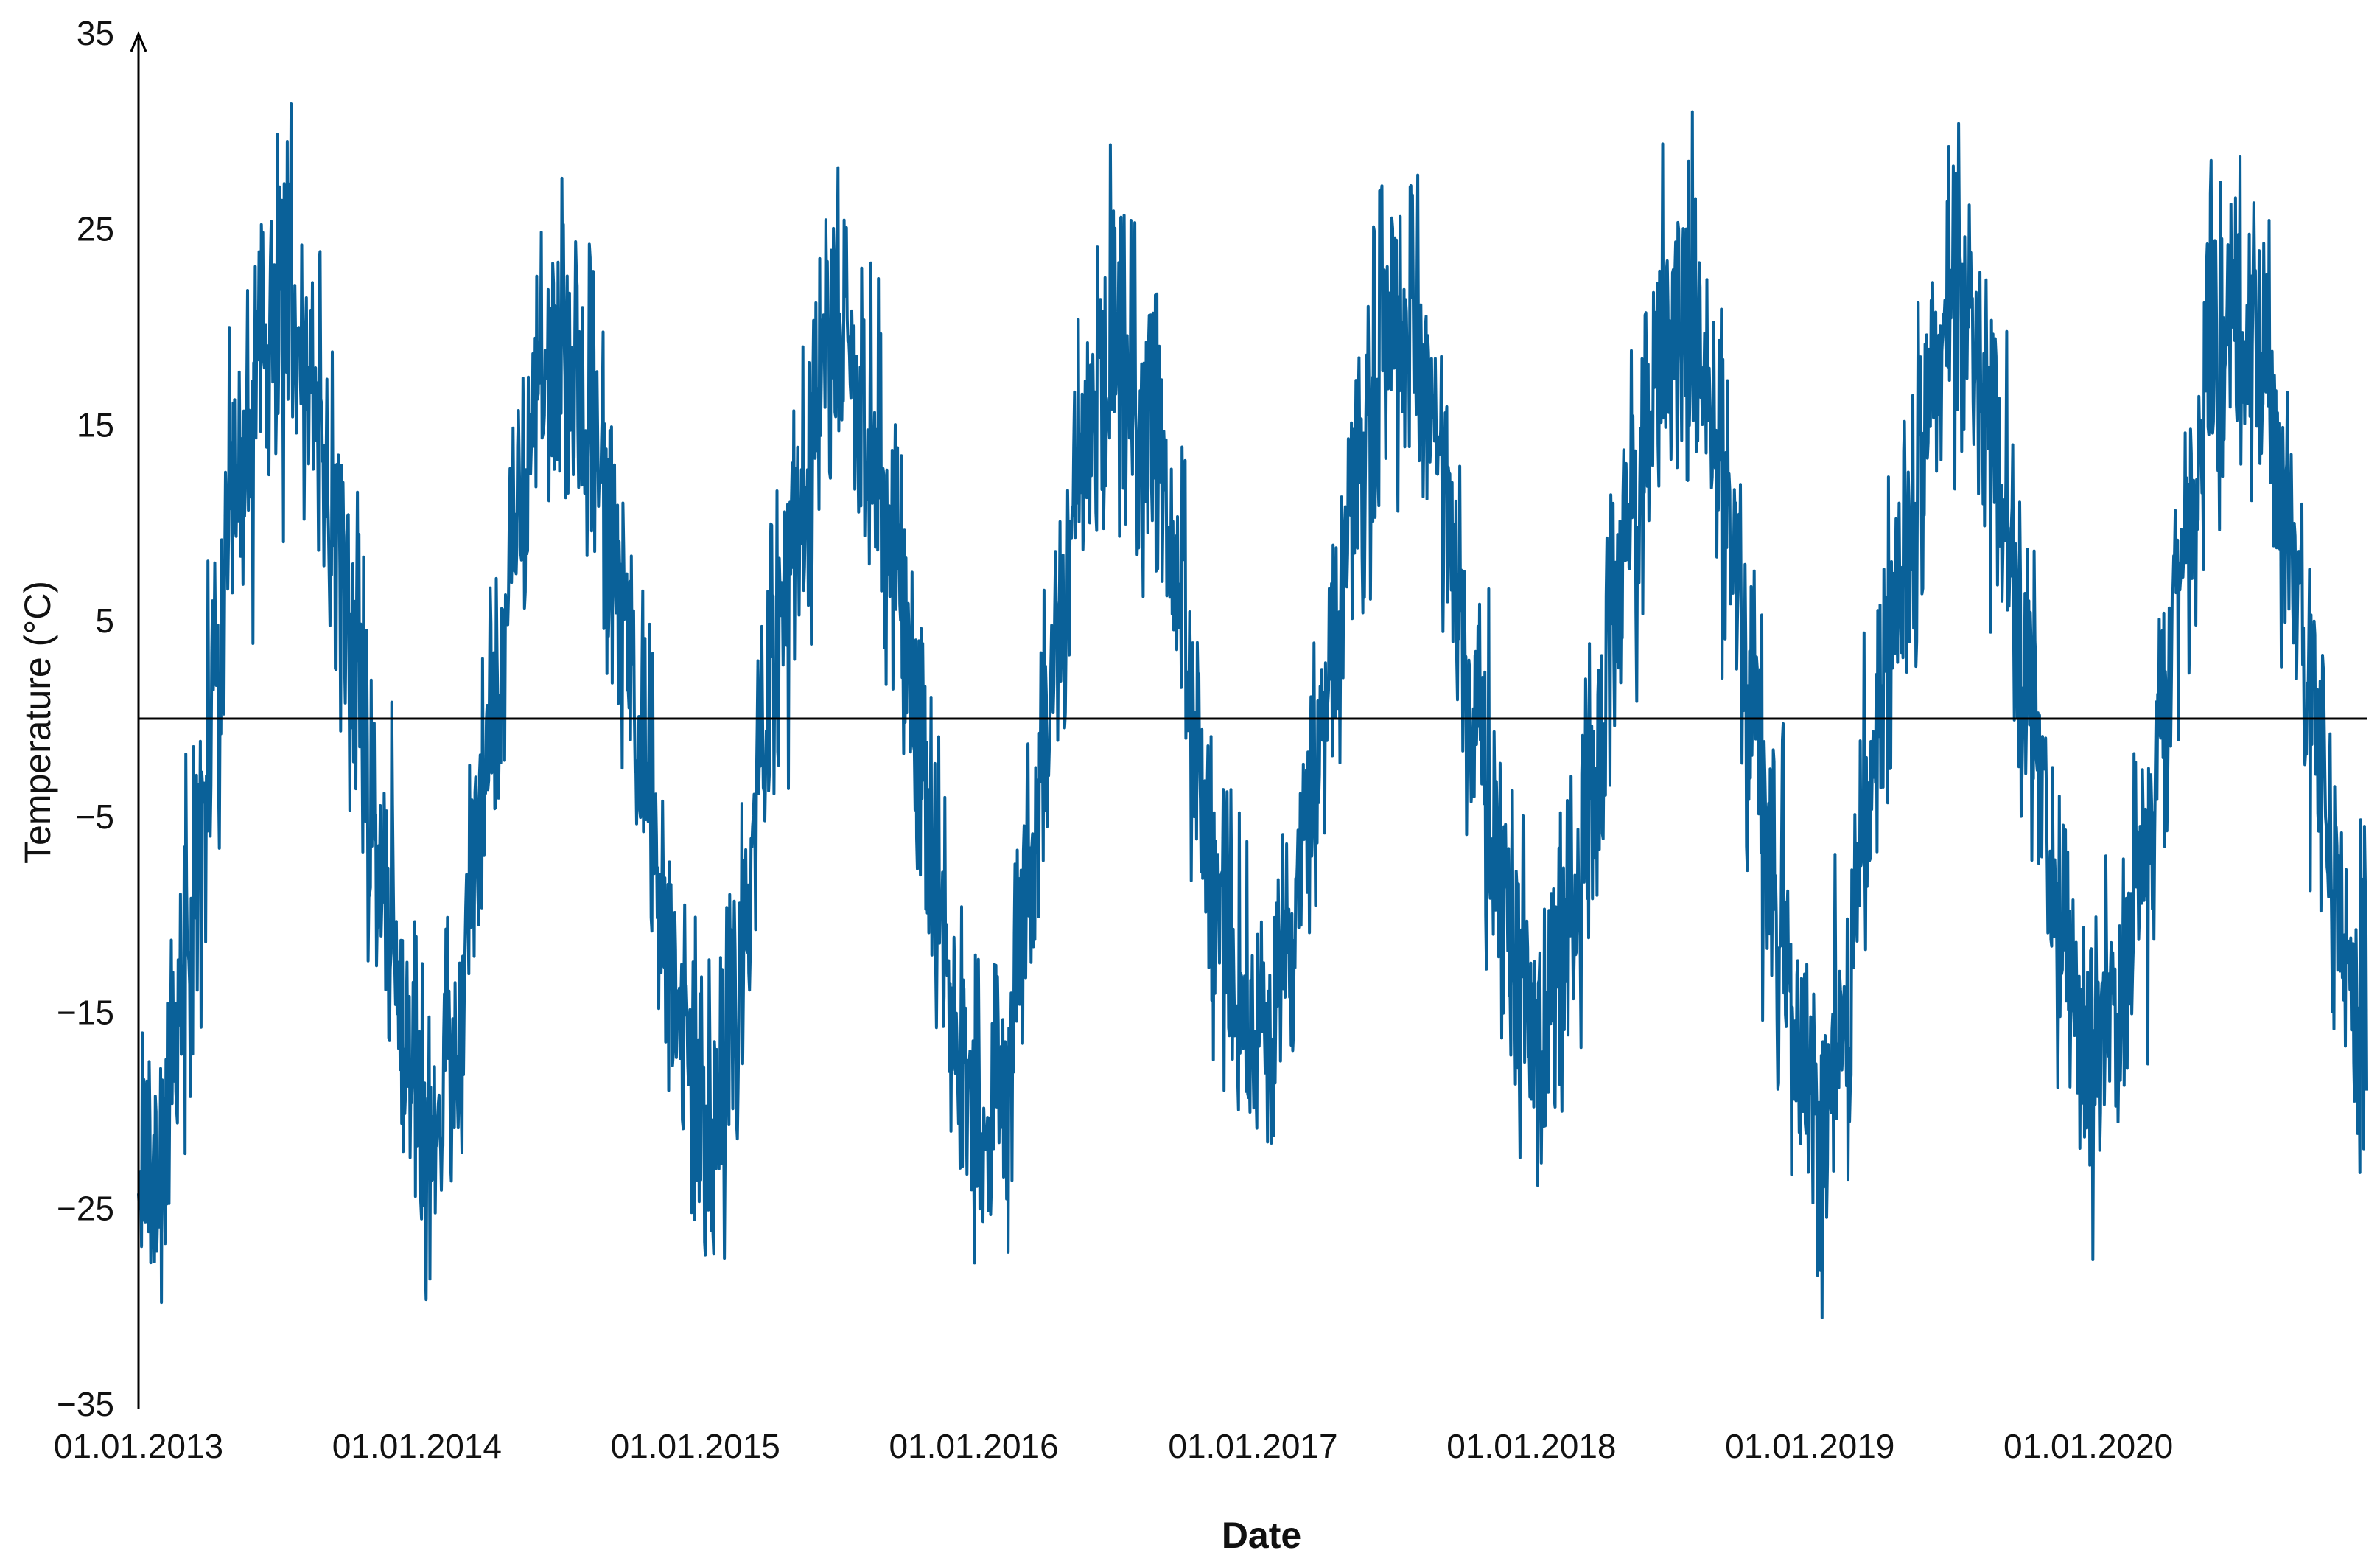  I want to click on x-tick-label: 01.01.2014, so click(417, 1446).